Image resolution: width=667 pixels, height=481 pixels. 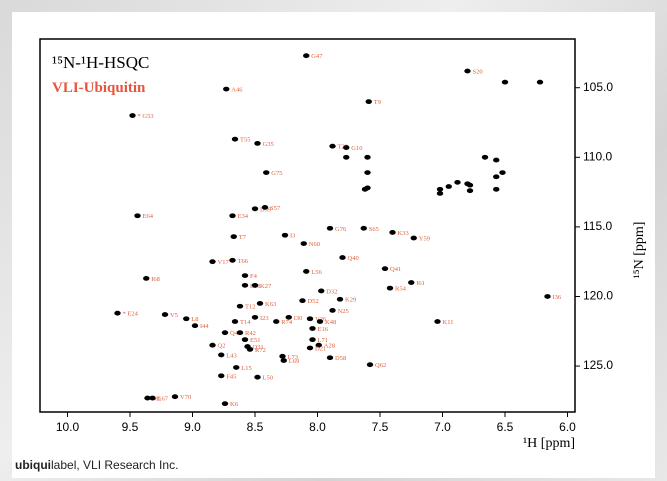 What do you see at coordinates (255, 427) in the screenshot?
I see `x-tick-label: 8.5` at bounding box center [255, 427].